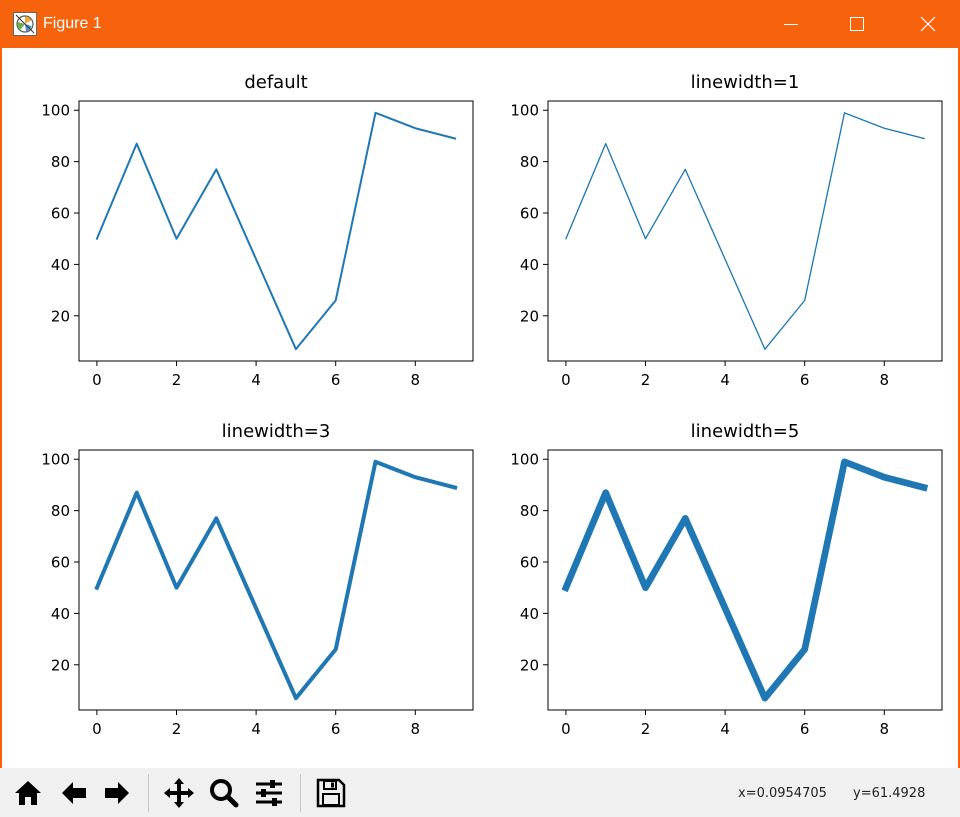 Image resolution: width=960 pixels, height=817 pixels. I want to click on zoom-button, so click(224, 793).